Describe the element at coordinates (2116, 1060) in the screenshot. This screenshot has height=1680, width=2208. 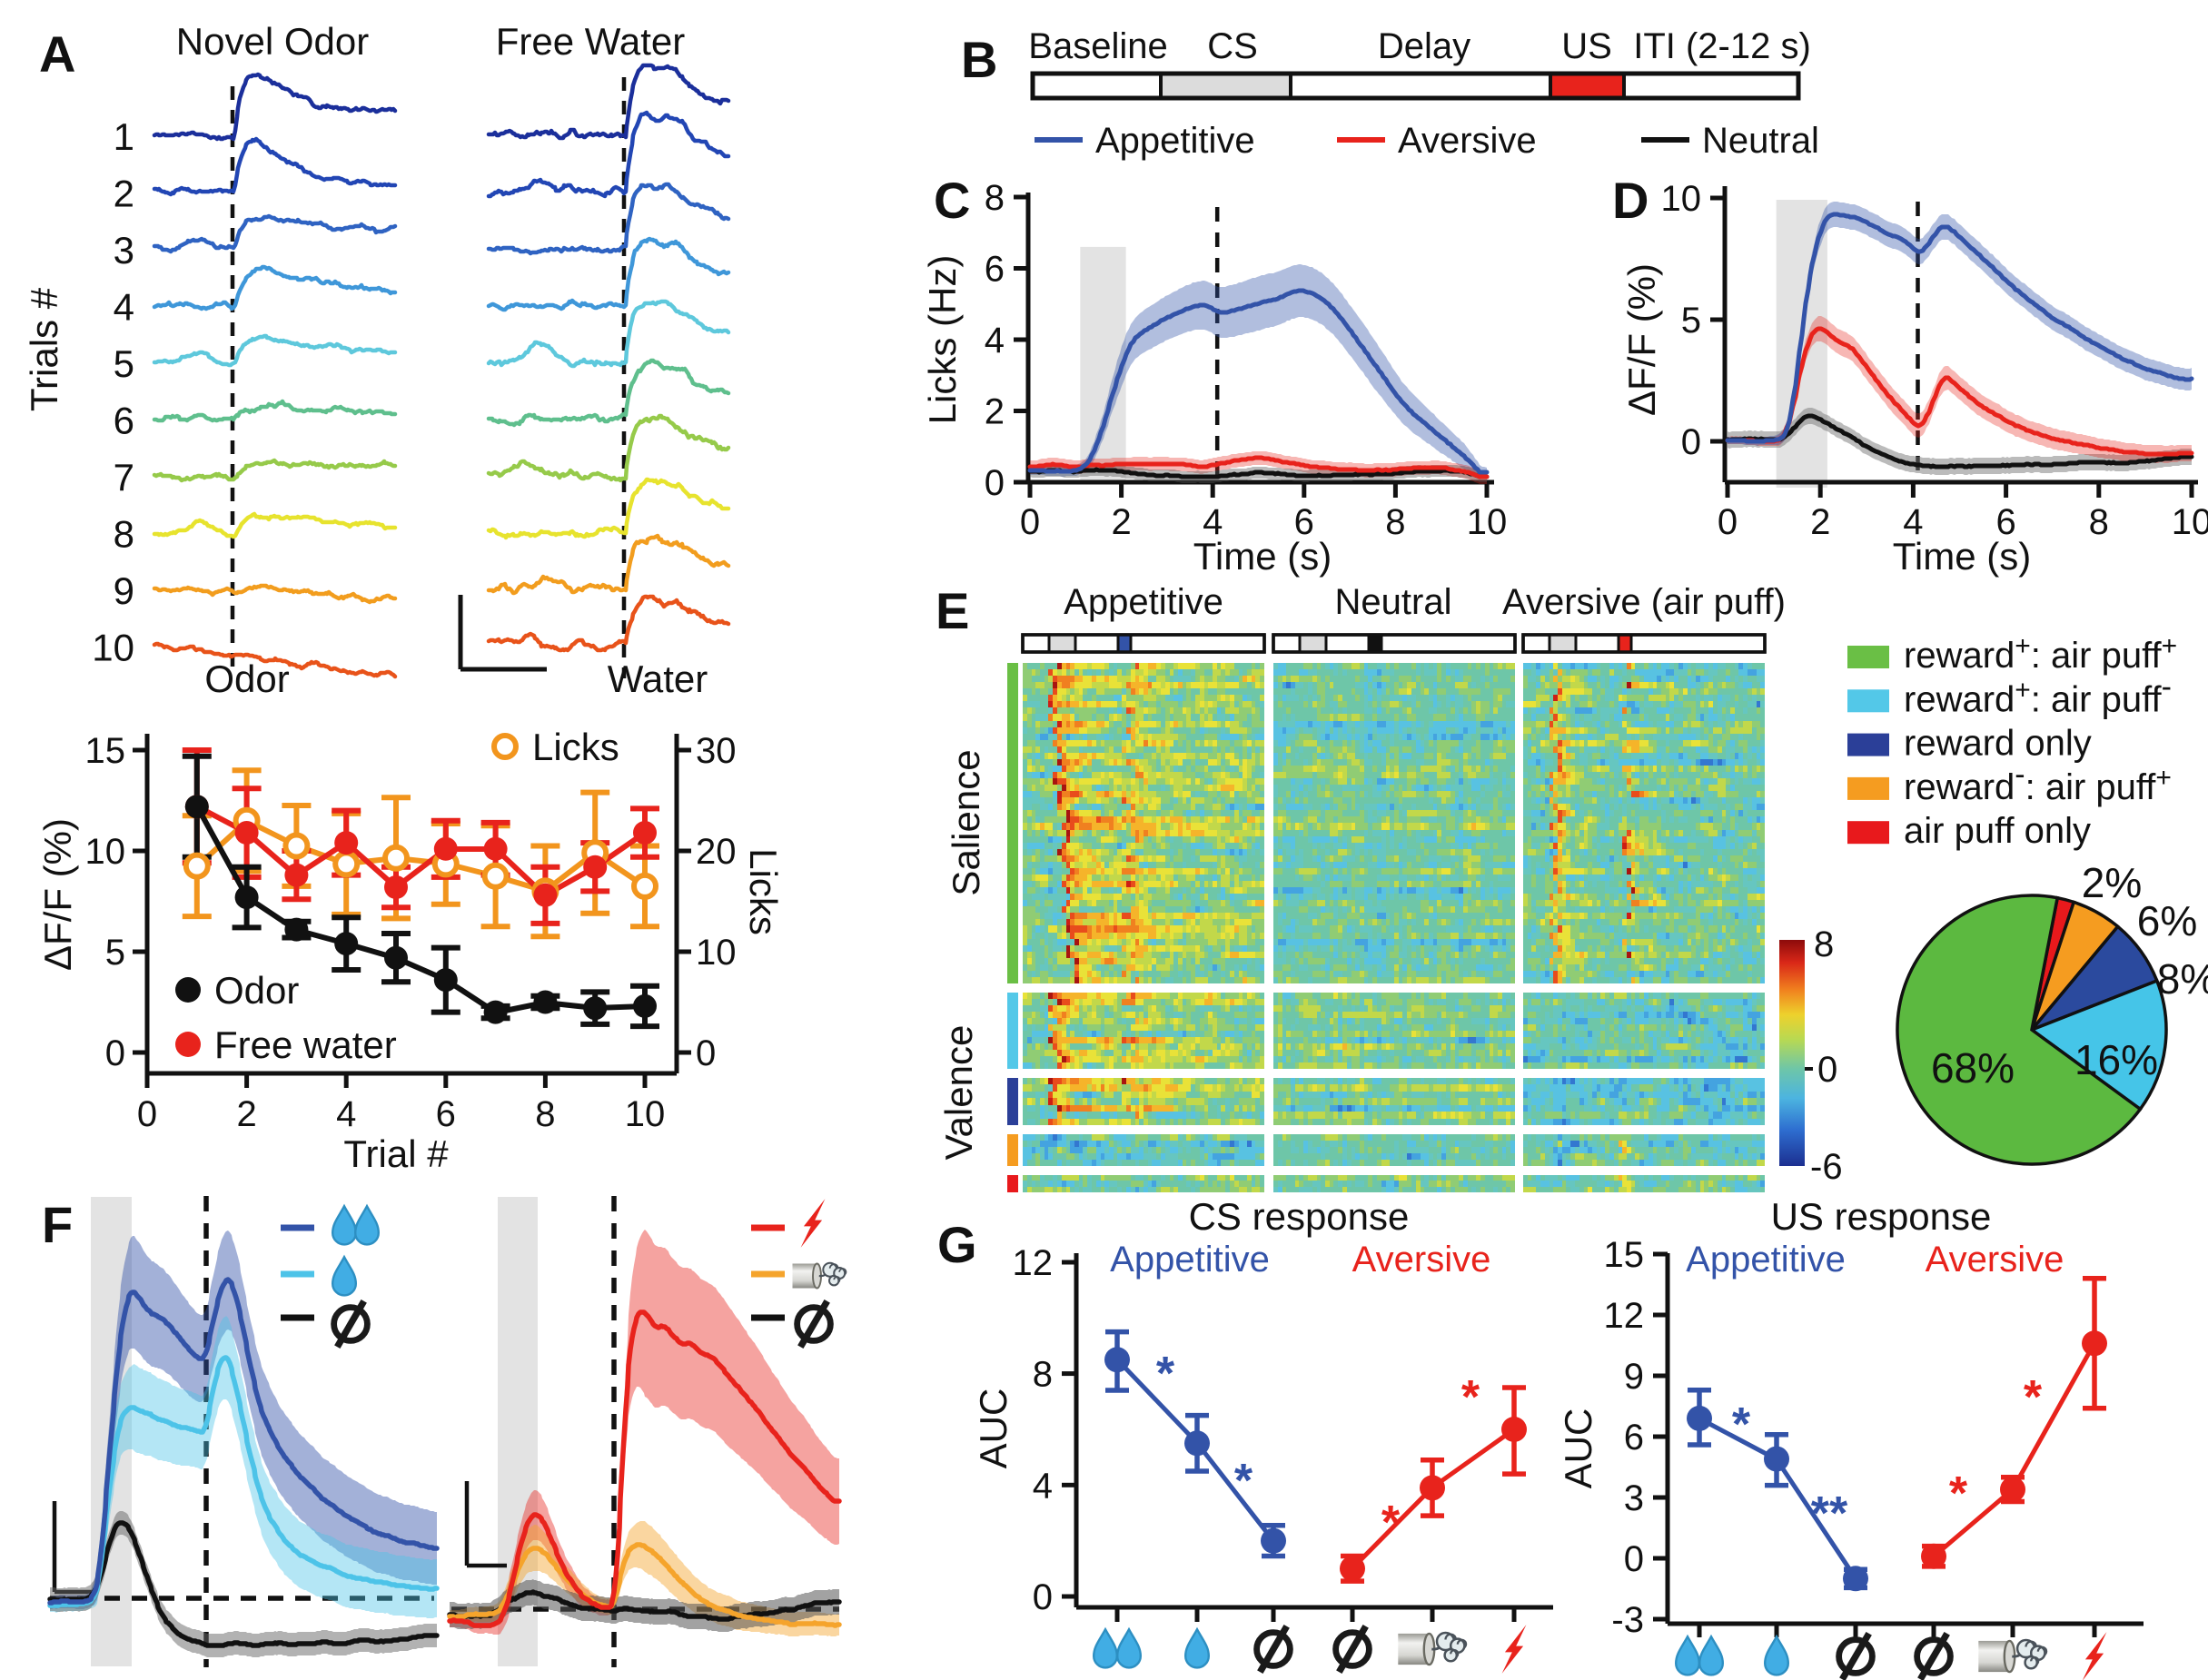
I see `svg-text: 16%` at that location.